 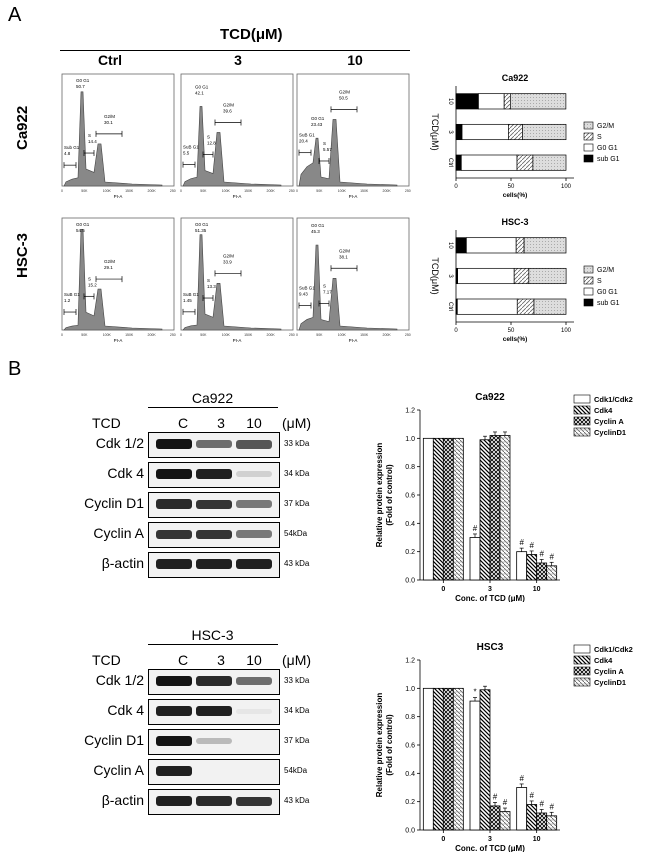 I want to click on grouped-ylabel-line: Relative protein expression, so click(x=379, y=495).